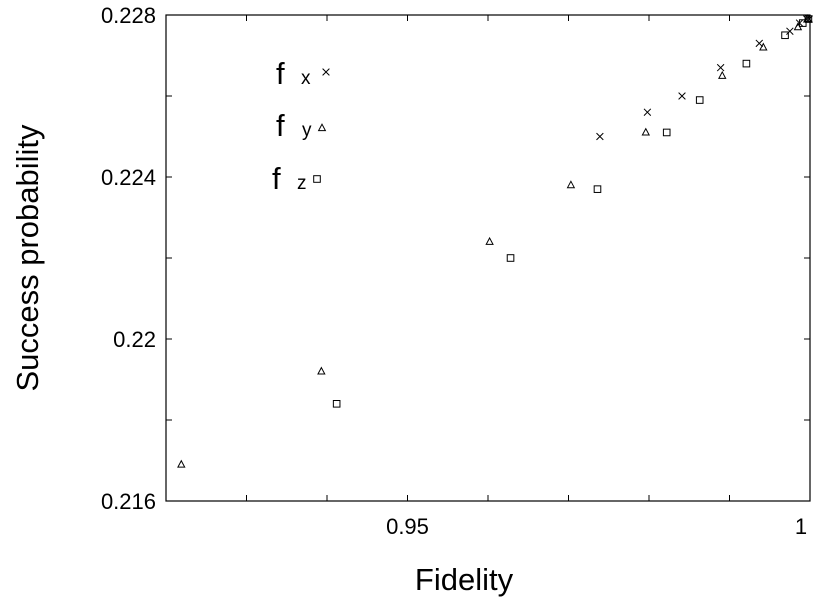  I want to click on y-axis-title: Success probability, so click(27, 258).